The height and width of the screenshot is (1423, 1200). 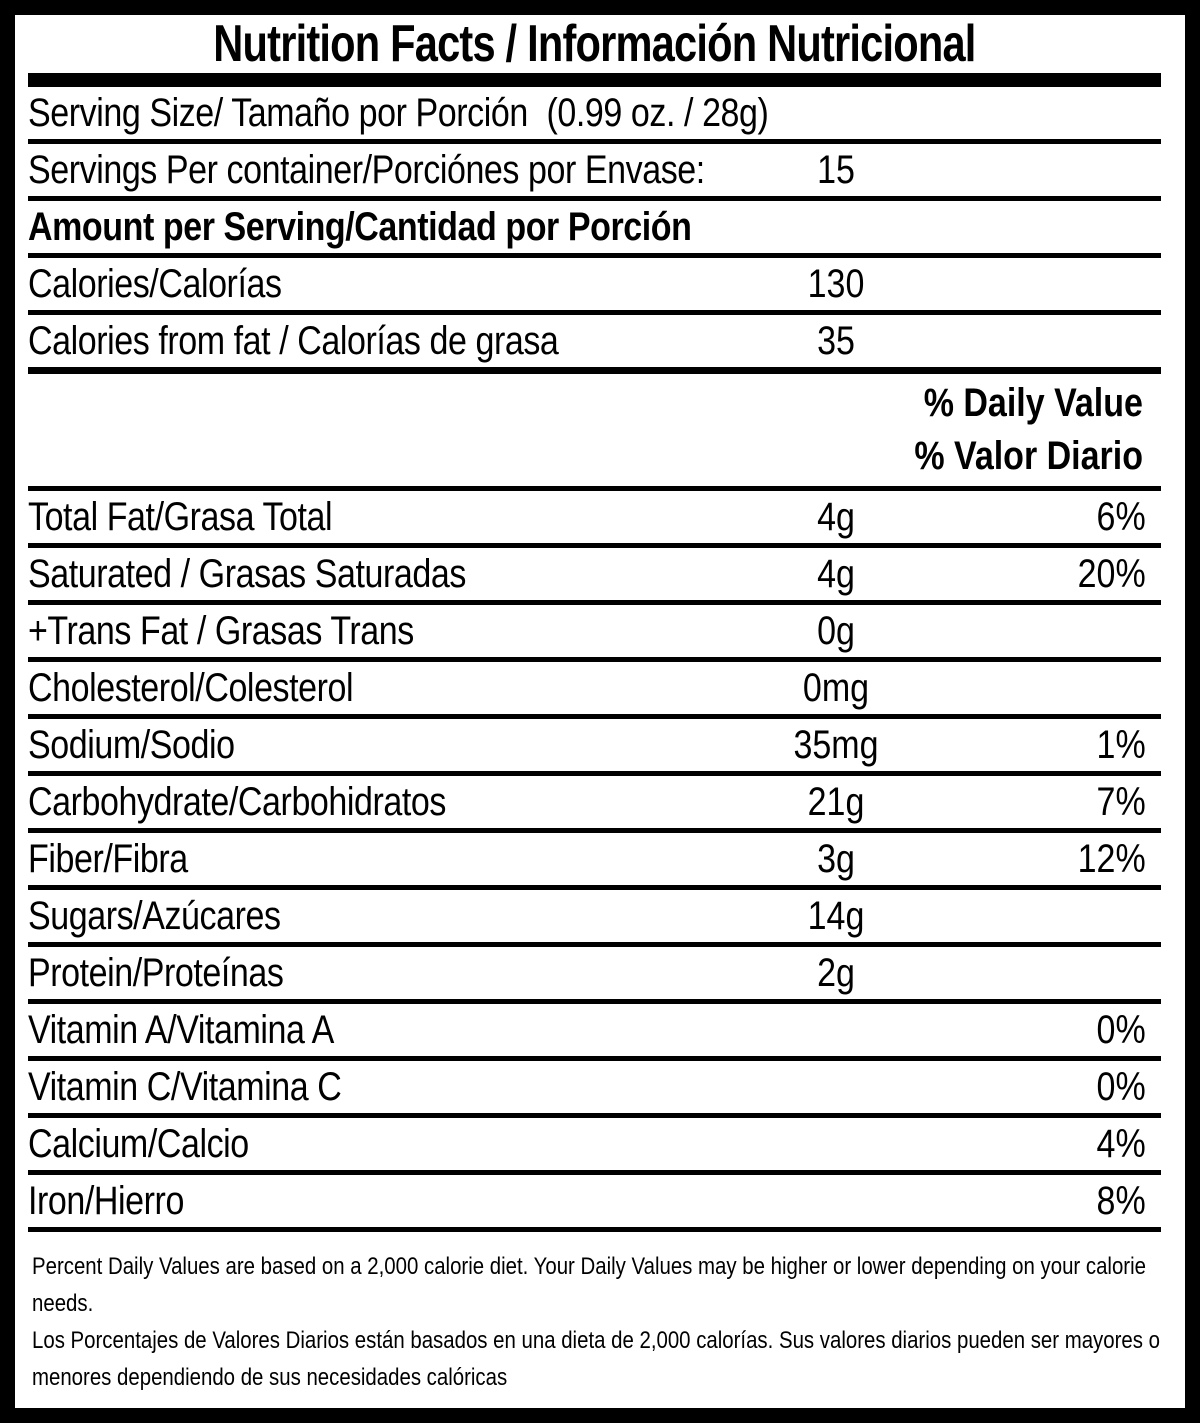 What do you see at coordinates (1111, 573) in the screenshot?
I see `nutrient-pct: 20%` at bounding box center [1111, 573].